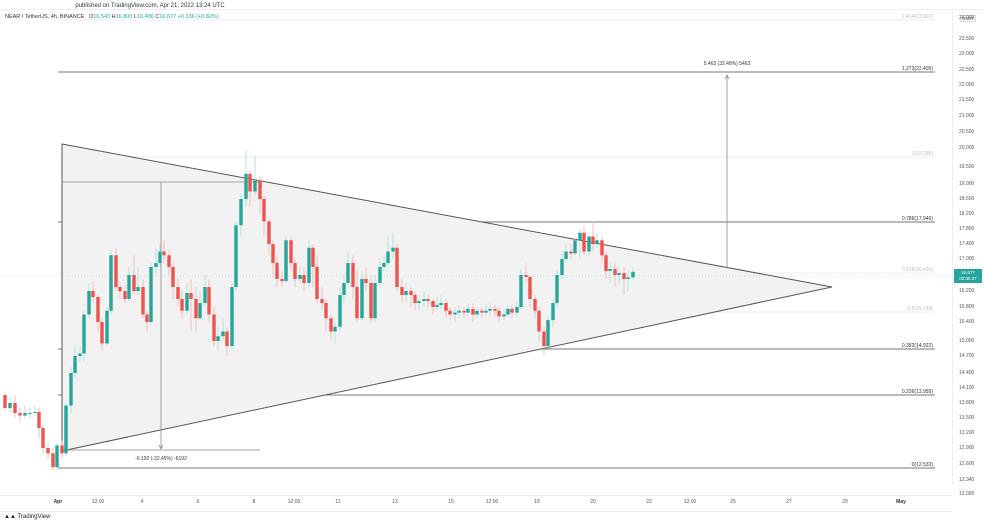 This screenshot has width=984, height=524. What do you see at coordinates (492, 502) in the screenshot?
I see `time-axis-tick: 12:00` at bounding box center [492, 502].